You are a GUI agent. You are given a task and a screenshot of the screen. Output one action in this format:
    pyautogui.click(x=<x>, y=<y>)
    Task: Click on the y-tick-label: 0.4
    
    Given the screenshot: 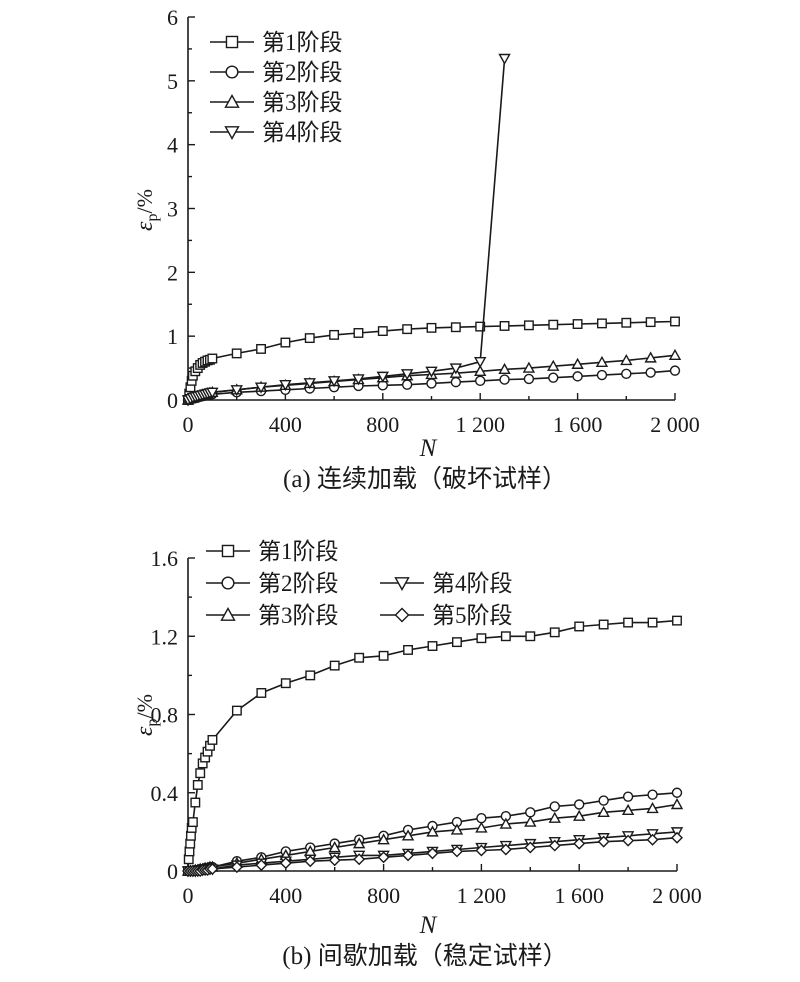 What is the action you would take?
    pyautogui.click(x=165, y=793)
    